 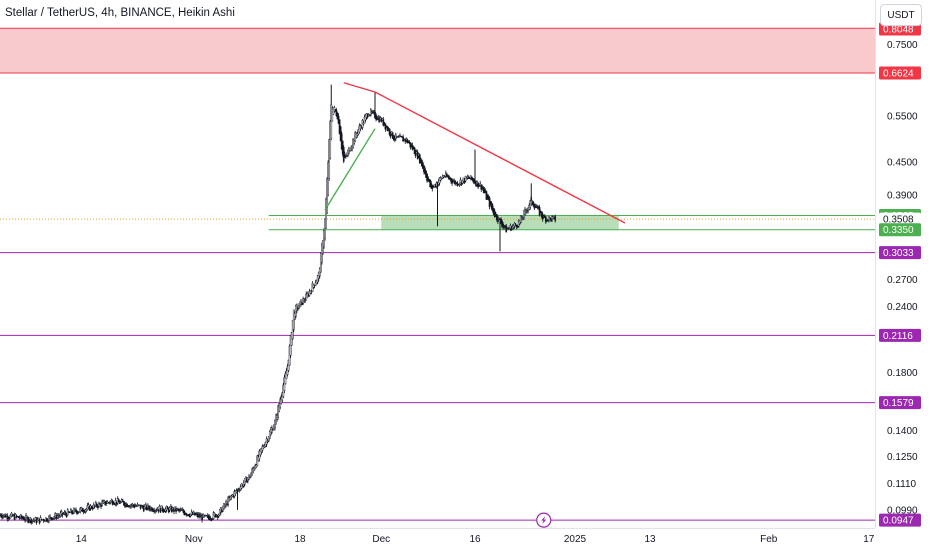 I want to click on price-label: 0.3033, so click(x=900, y=253).